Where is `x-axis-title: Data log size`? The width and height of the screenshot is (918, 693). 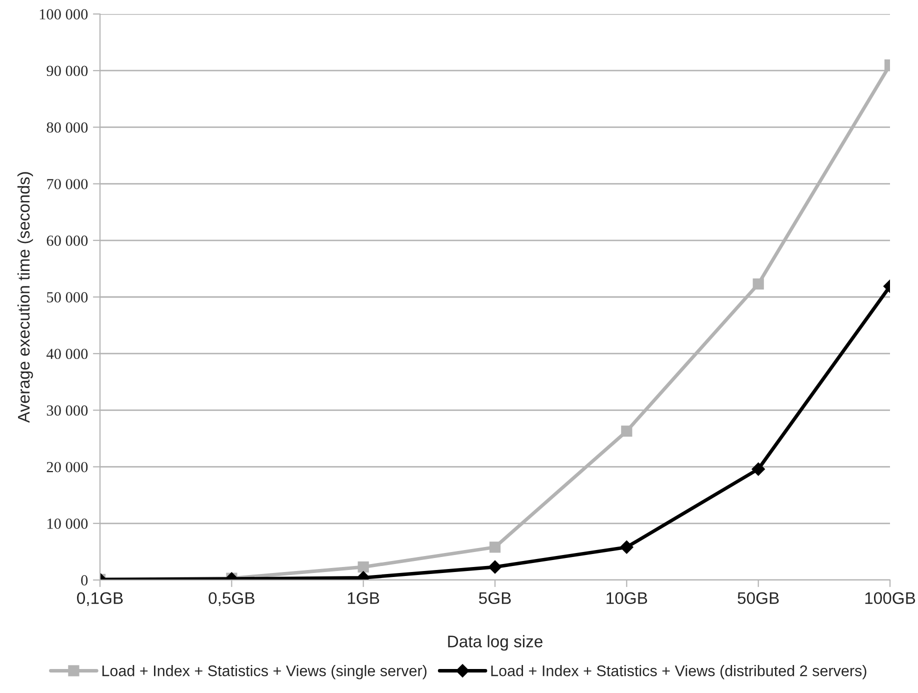 x-axis-title: Data log size is located at coordinates (495, 643).